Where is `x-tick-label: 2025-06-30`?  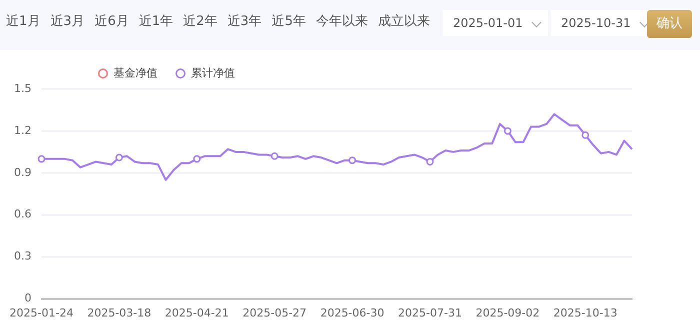 x-tick-label: 2025-06-30 is located at coordinates (352, 313).